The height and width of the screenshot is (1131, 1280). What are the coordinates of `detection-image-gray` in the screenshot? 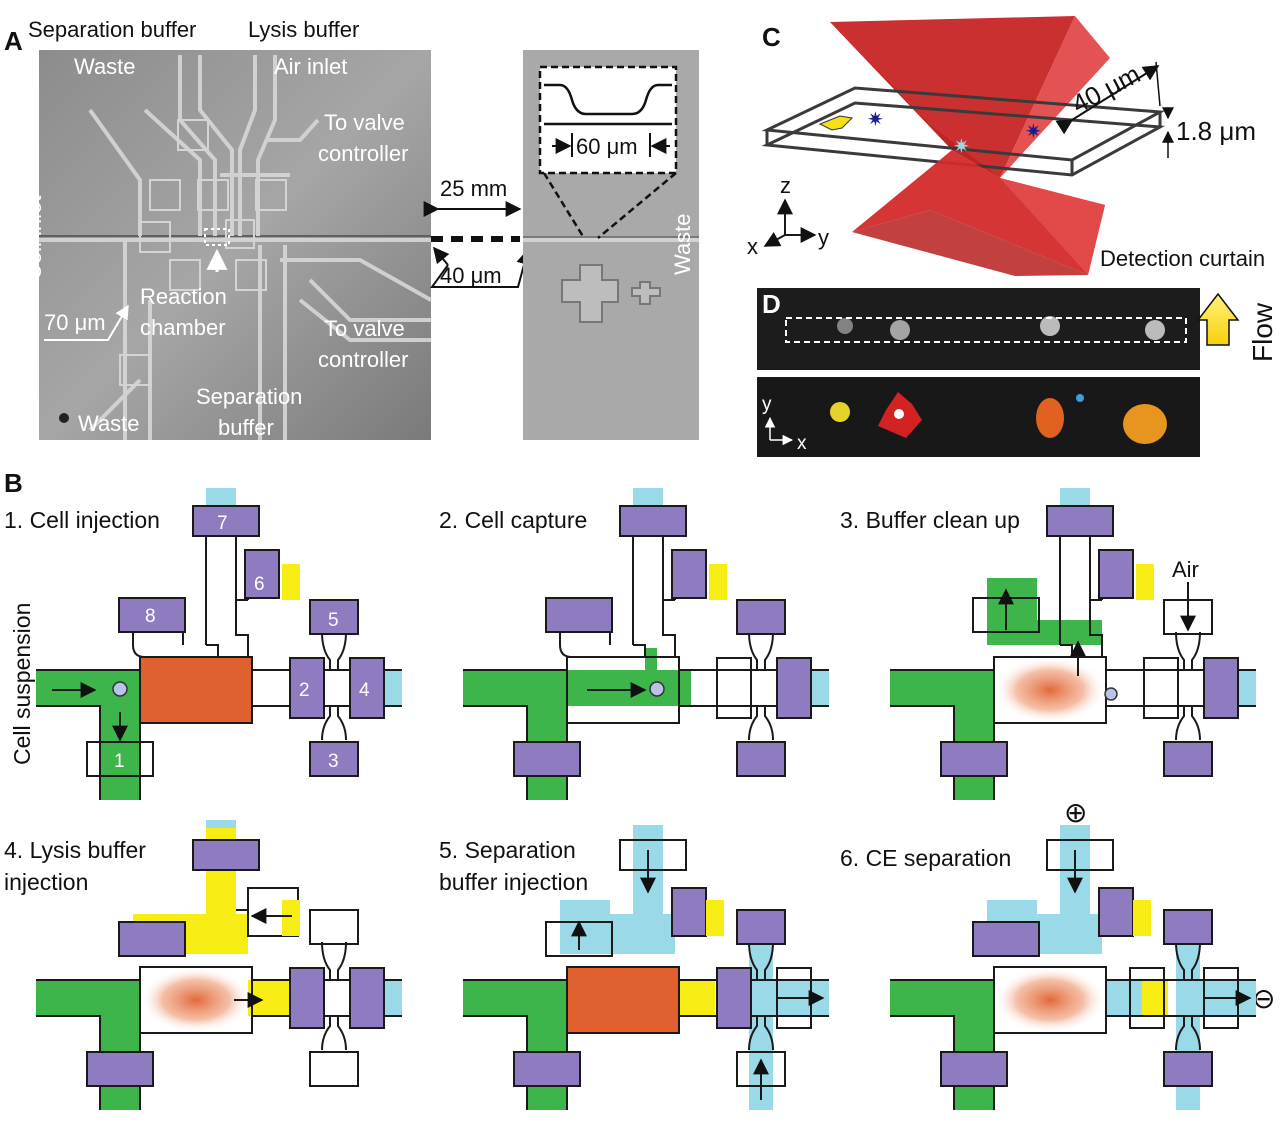 It's located at (978, 329).